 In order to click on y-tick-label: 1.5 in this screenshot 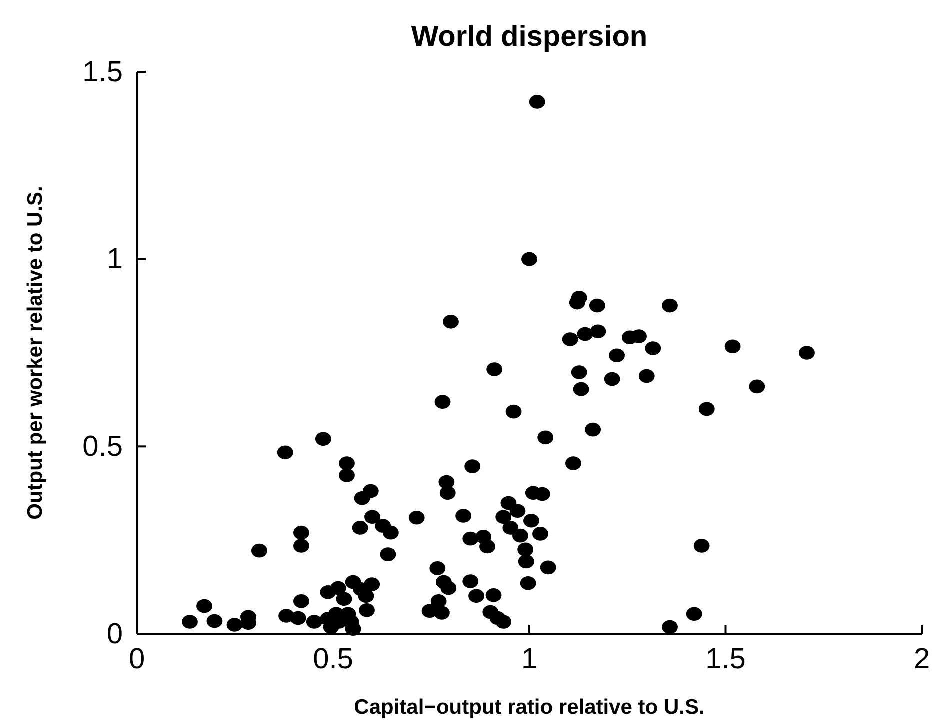, I will do `click(102, 72)`.